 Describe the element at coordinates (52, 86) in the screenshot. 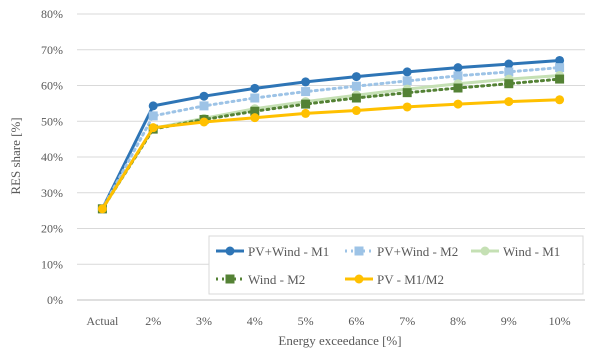

I see `y-tick-label: 60%` at that location.